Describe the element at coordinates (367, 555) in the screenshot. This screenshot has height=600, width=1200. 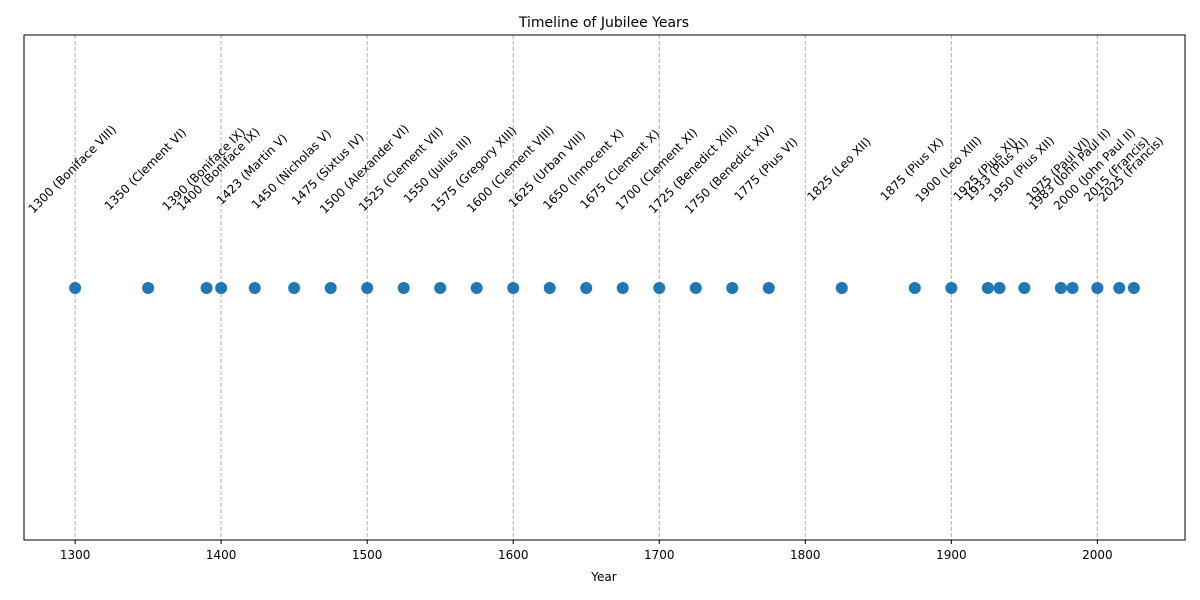
I see `x-tick-label: 1500` at that location.